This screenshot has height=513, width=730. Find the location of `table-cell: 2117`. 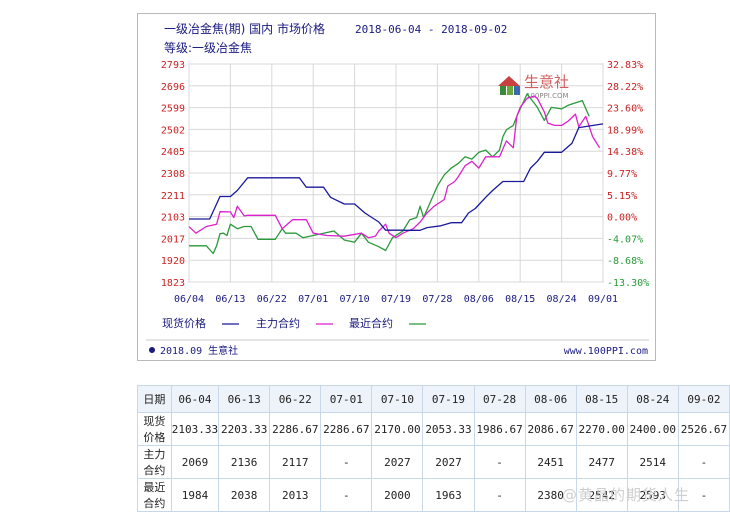

table-cell: 2117 is located at coordinates (295, 462).